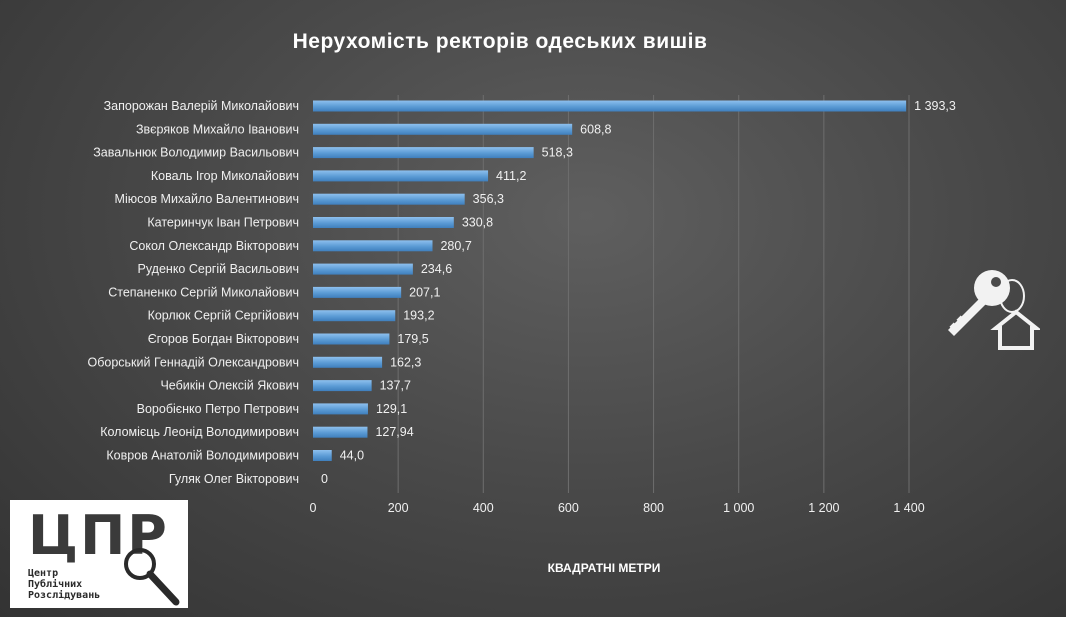  What do you see at coordinates (418, 316) in the screenshot?
I see `value-label: 193,2` at bounding box center [418, 316].